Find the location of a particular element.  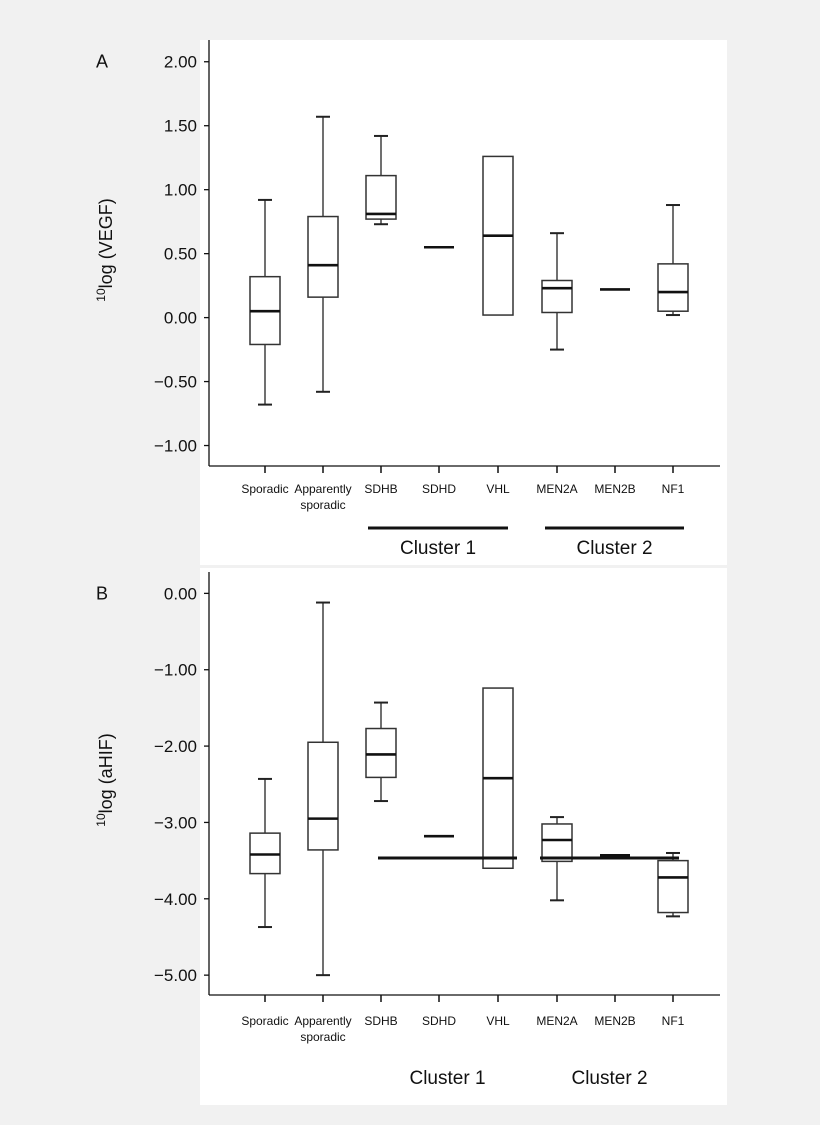

y-tick-label: 0.50 is located at coordinates (180, 254).